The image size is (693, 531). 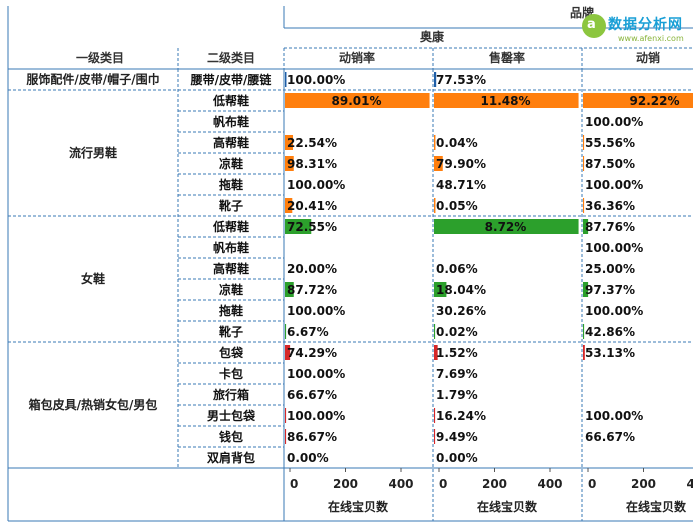 What do you see at coordinates (655, 101) in the screenshot?
I see `data-label: 92.22%` at bounding box center [655, 101].